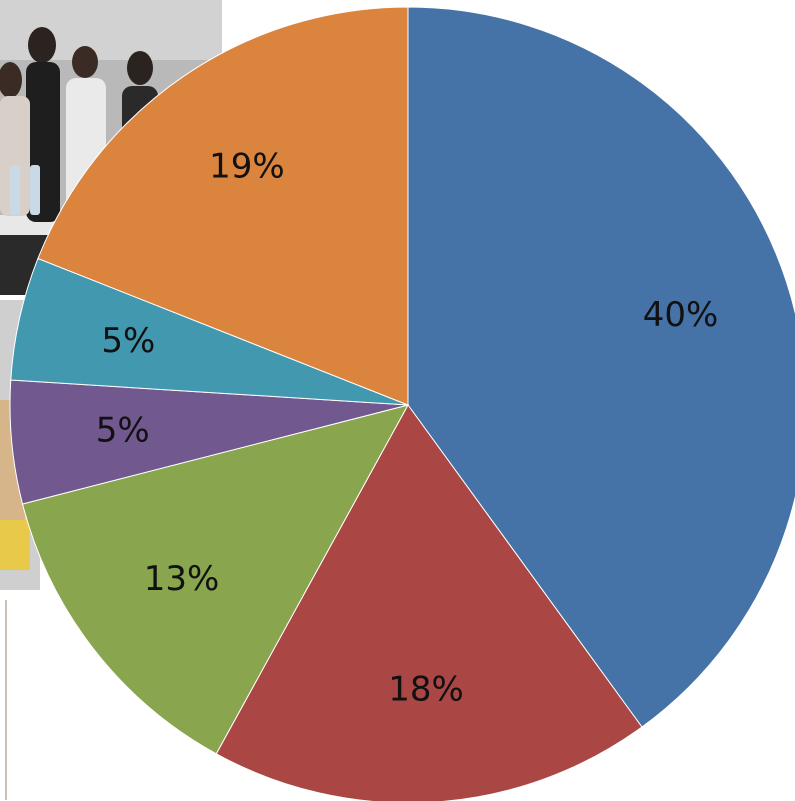  What do you see at coordinates (247, 166) in the screenshot?
I see `pie-slice-label-5: 19%` at bounding box center [247, 166].